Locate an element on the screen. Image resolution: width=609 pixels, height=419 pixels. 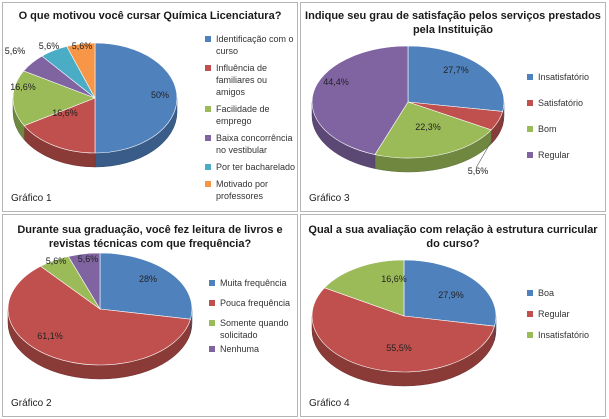
legend-item: Identificação com o curso is located at coordinates (251, 45).